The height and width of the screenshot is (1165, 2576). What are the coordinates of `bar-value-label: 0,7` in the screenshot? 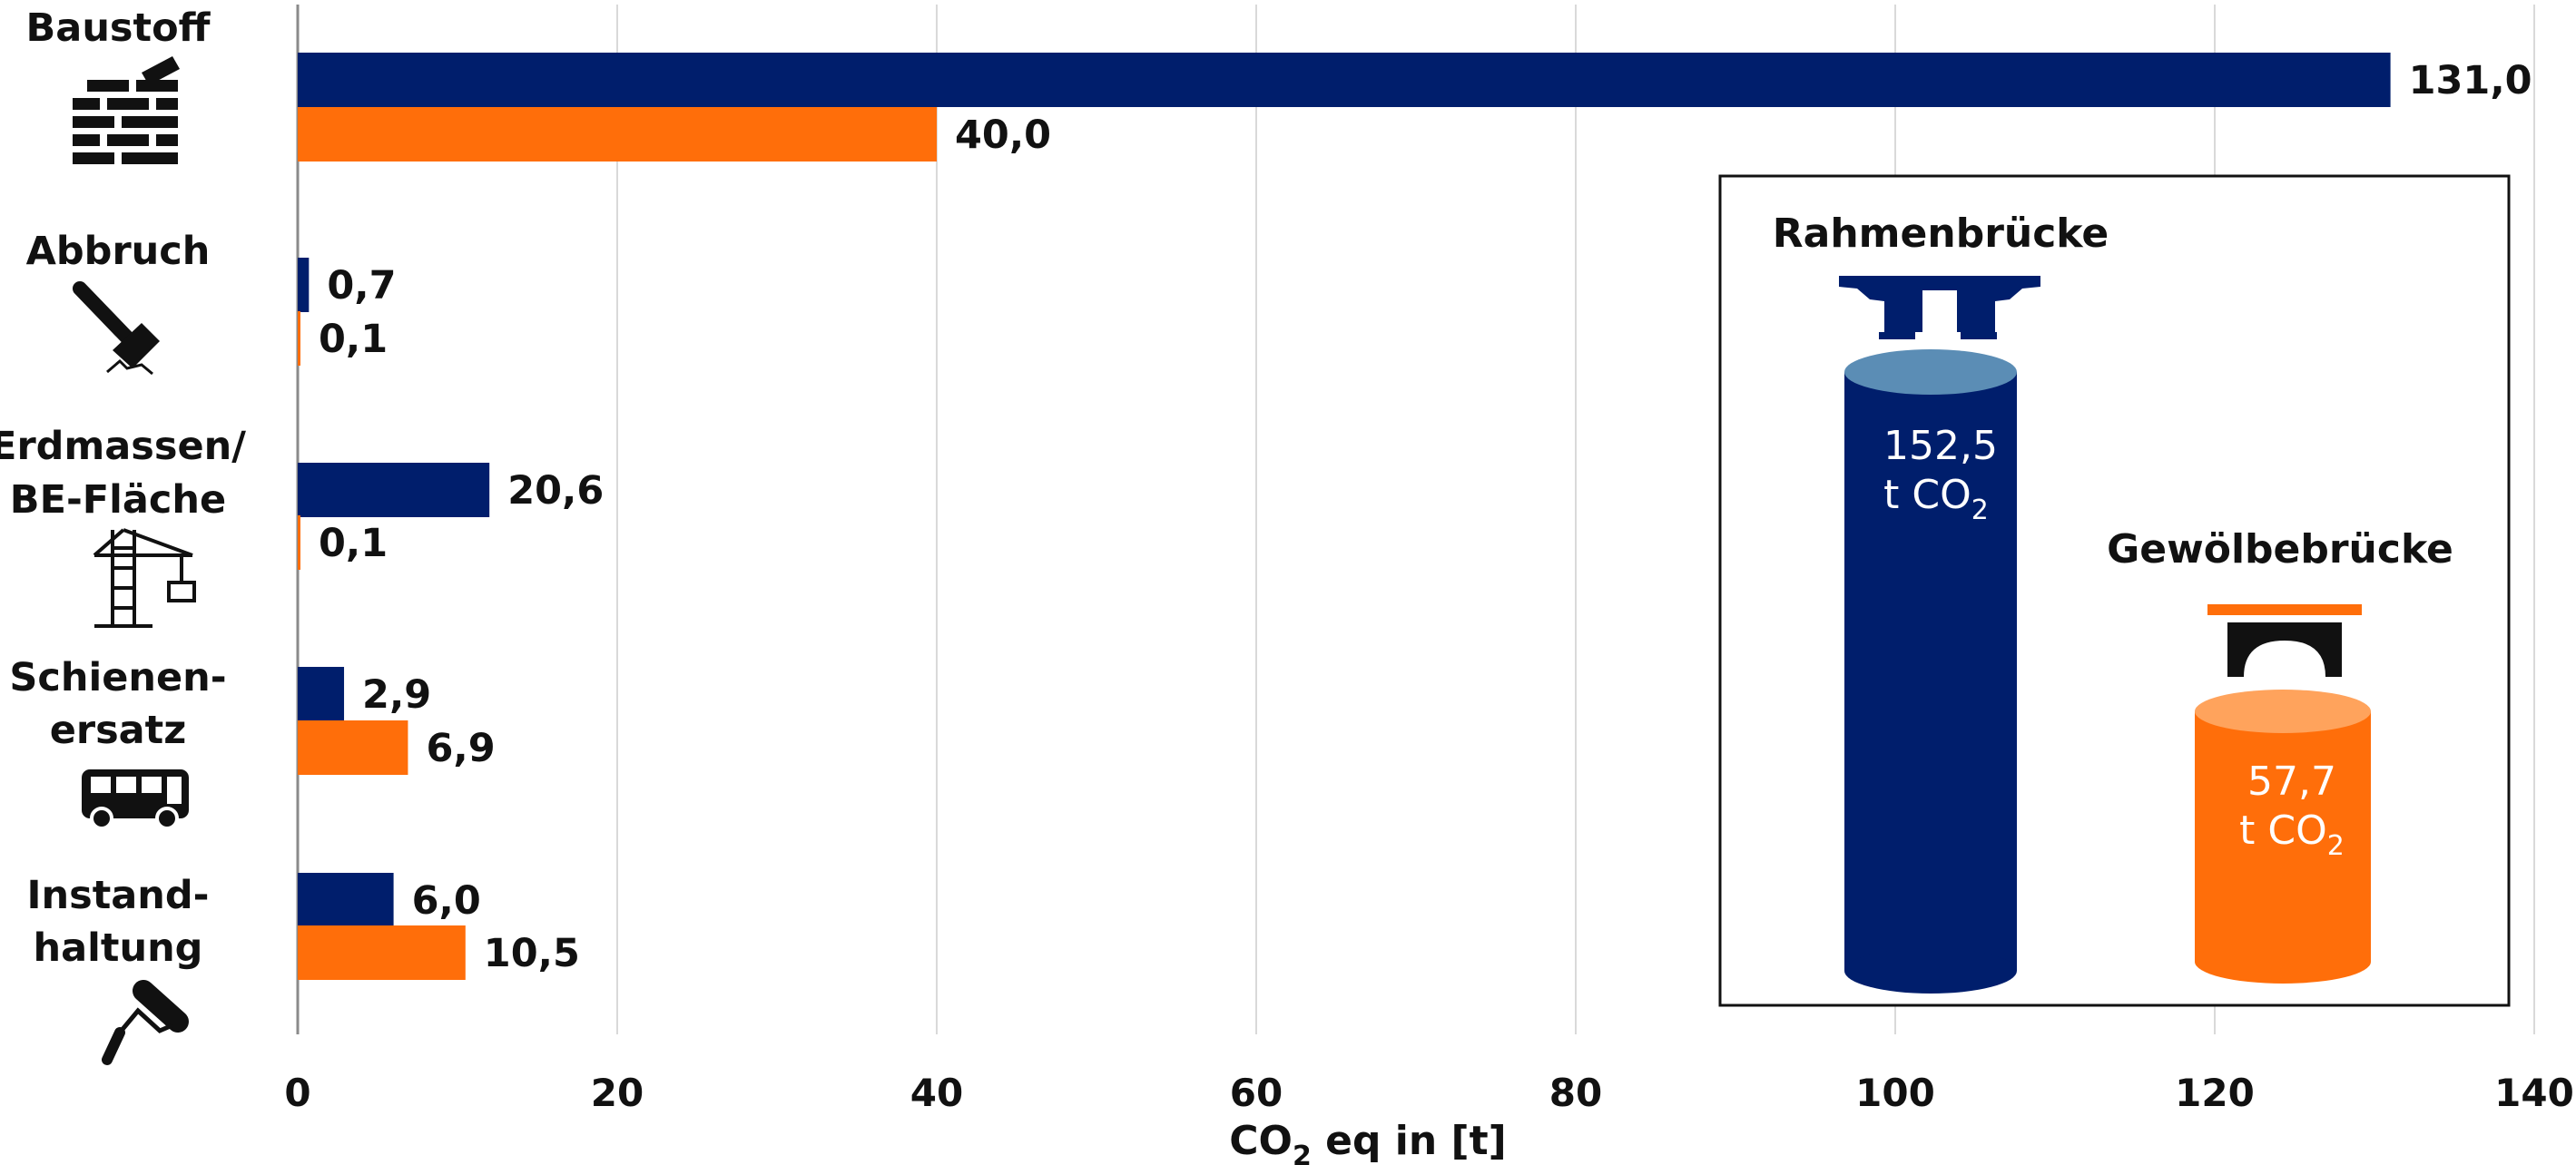 It's located at (361, 285).